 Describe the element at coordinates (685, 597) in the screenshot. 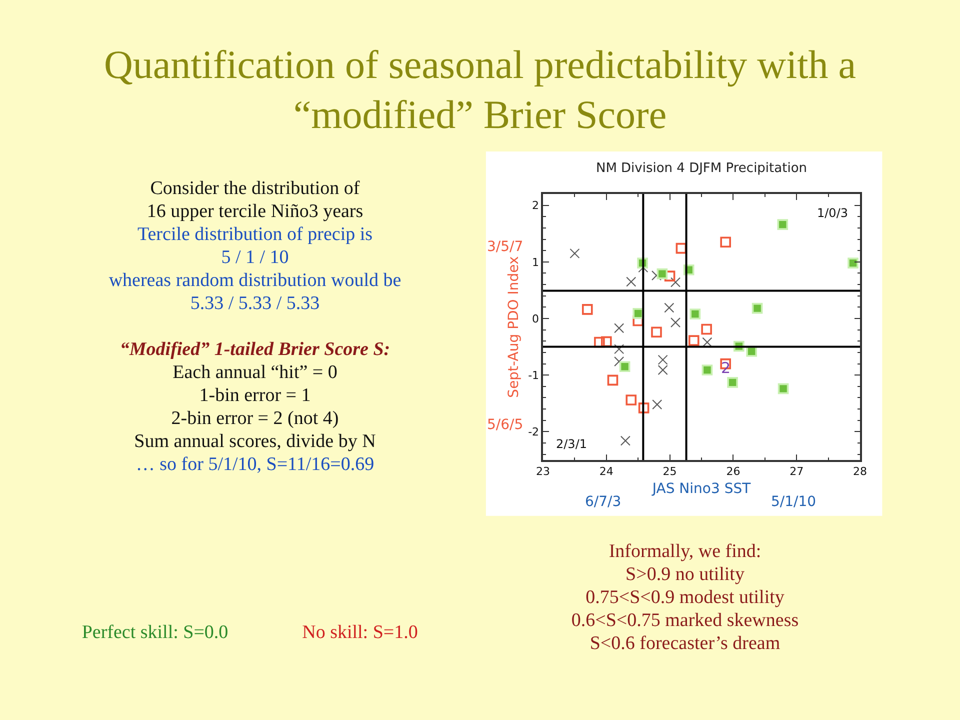

I see `text: Informally, we find: S>0.9 no utility 0.75<S<0.9 modest utility 0.6<S<0.75 marked skewness S<0.6 forecaster’s dream` at that location.